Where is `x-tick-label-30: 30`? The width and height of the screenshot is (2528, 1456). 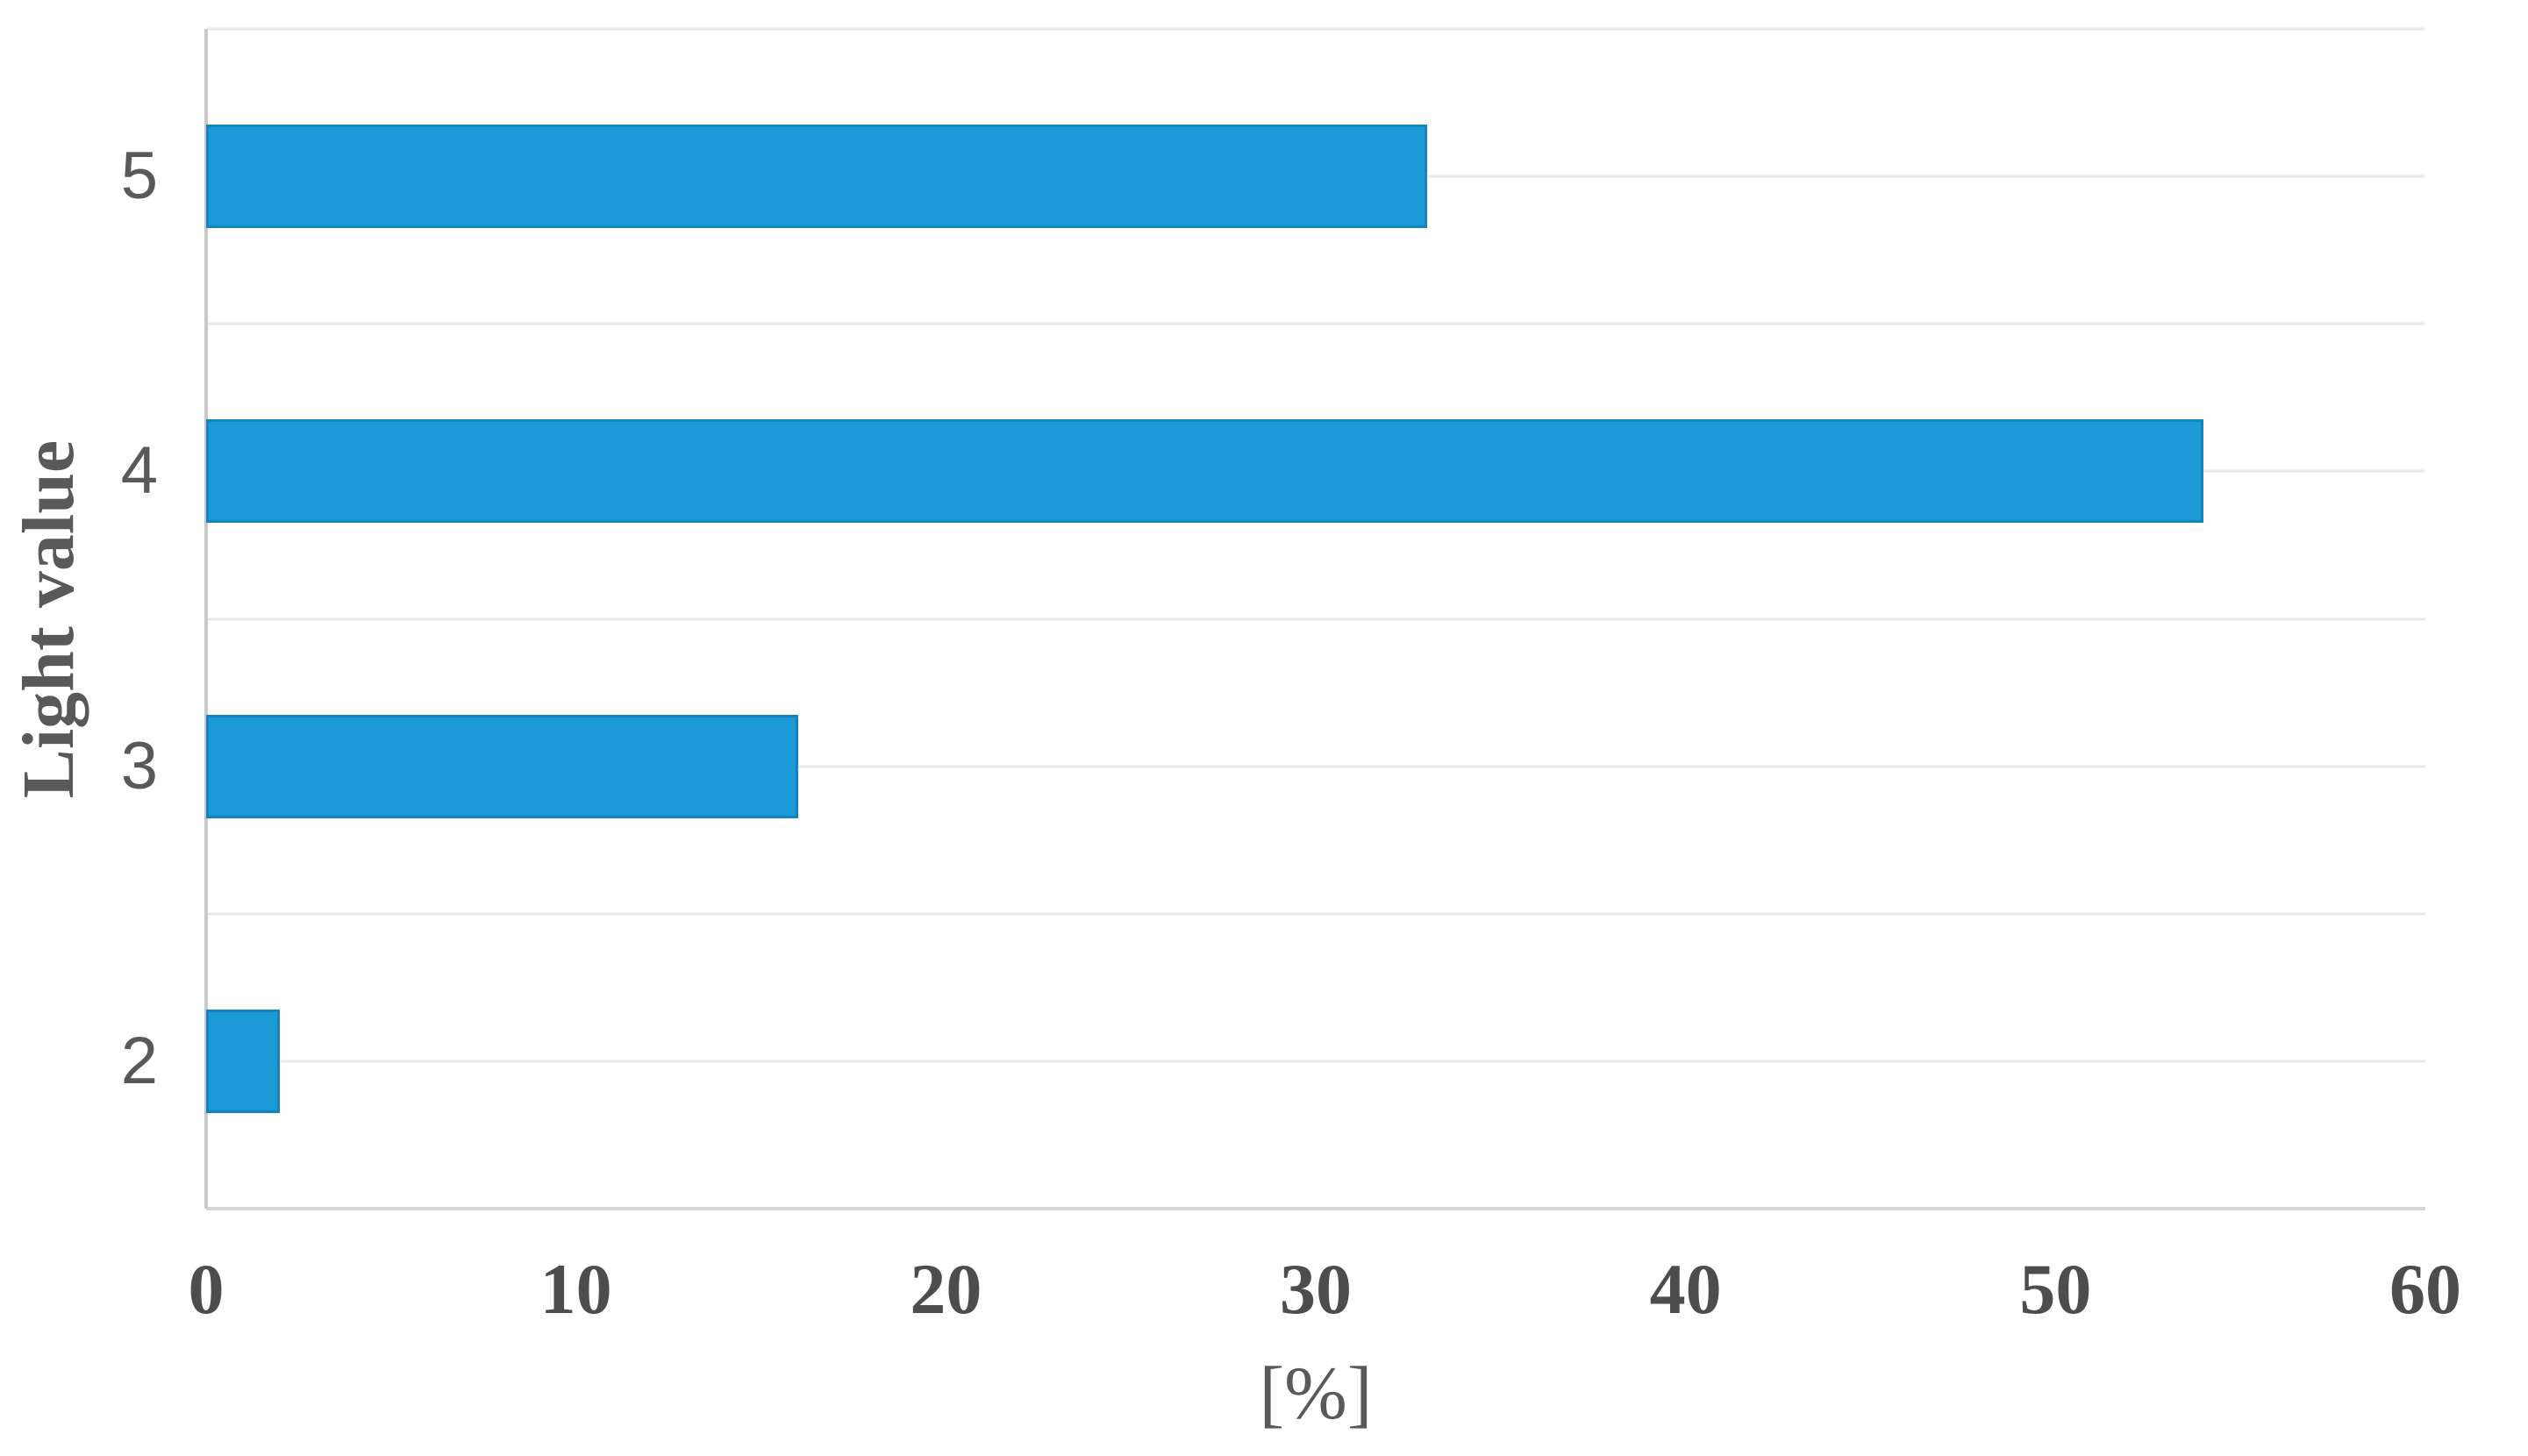
x-tick-label-30: 30 is located at coordinates (1316, 1289).